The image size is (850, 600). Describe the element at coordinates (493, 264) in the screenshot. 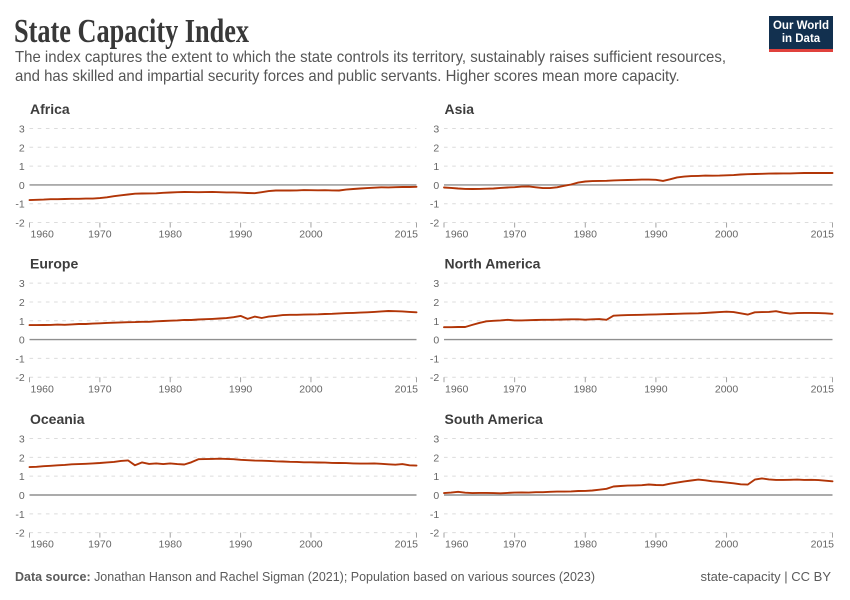

I see `svg-text: North America` at that location.